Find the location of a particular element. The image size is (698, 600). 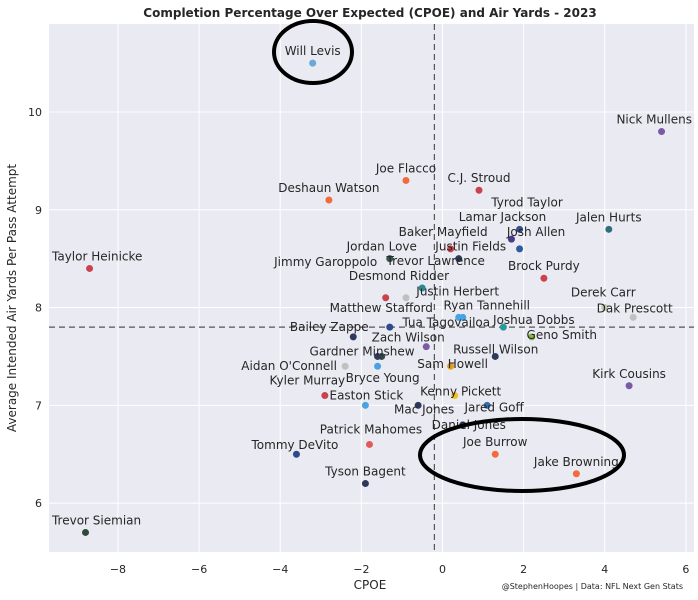

point-geno-smith is located at coordinates (532, 337).